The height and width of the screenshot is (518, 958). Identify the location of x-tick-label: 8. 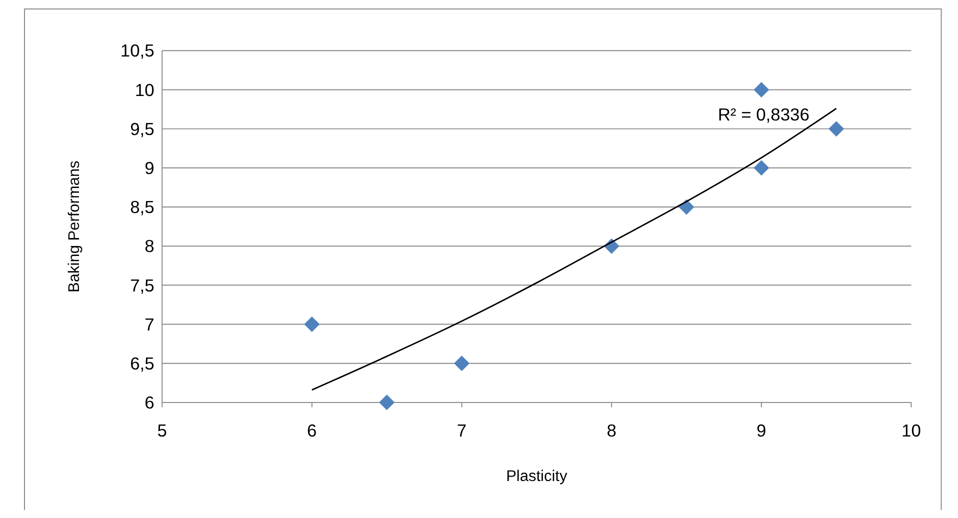
(611, 430).